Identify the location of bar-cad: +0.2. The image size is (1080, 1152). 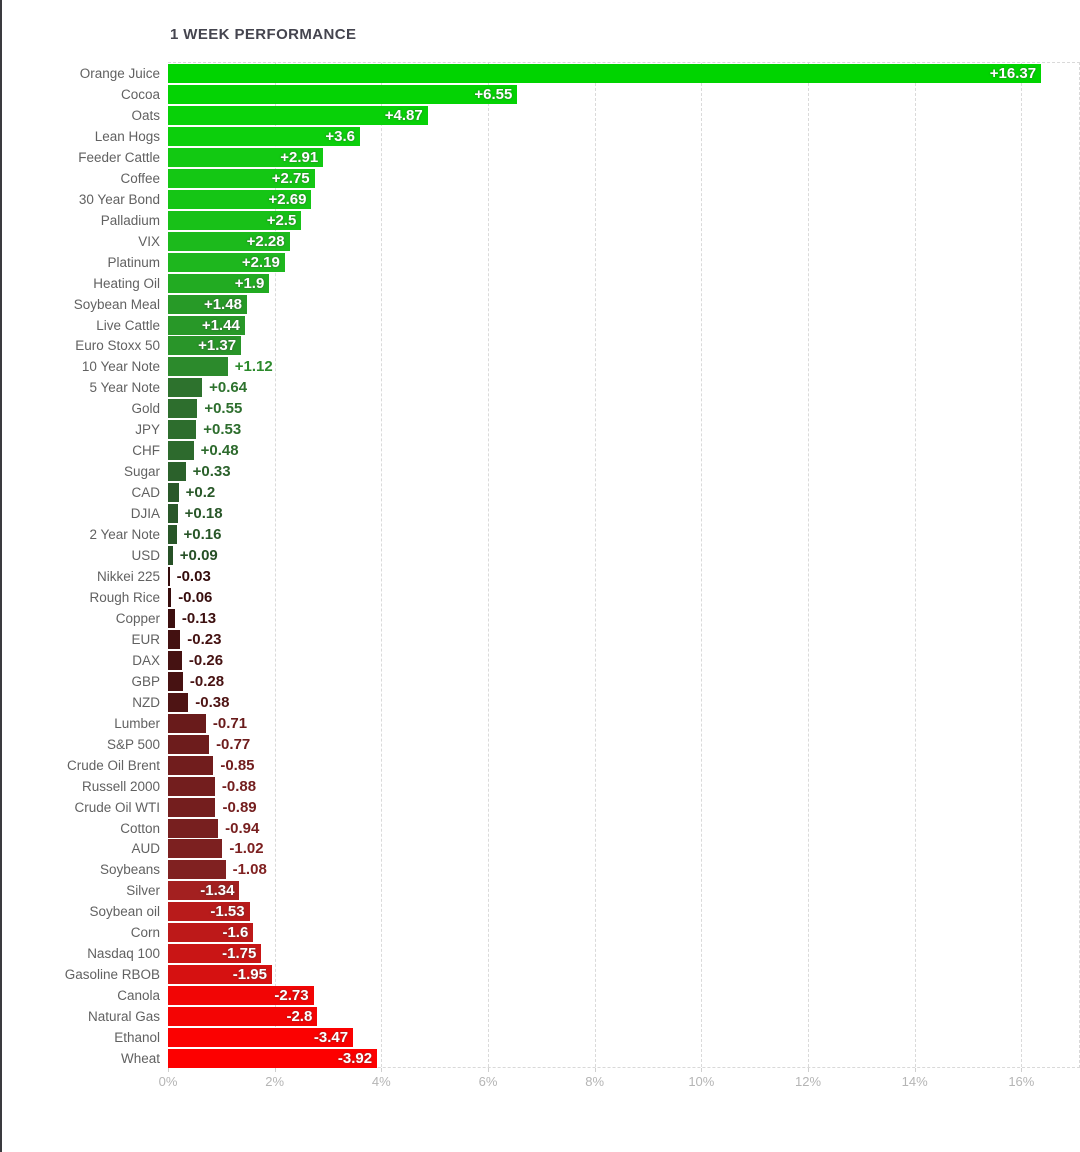
(191, 493).